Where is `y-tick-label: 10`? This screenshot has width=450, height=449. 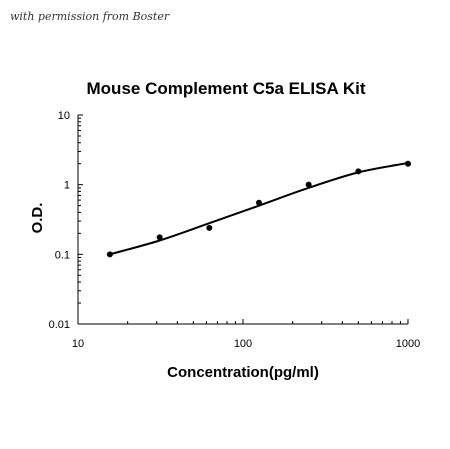 y-tick-label: 10 is located at coordinates (64, 116).